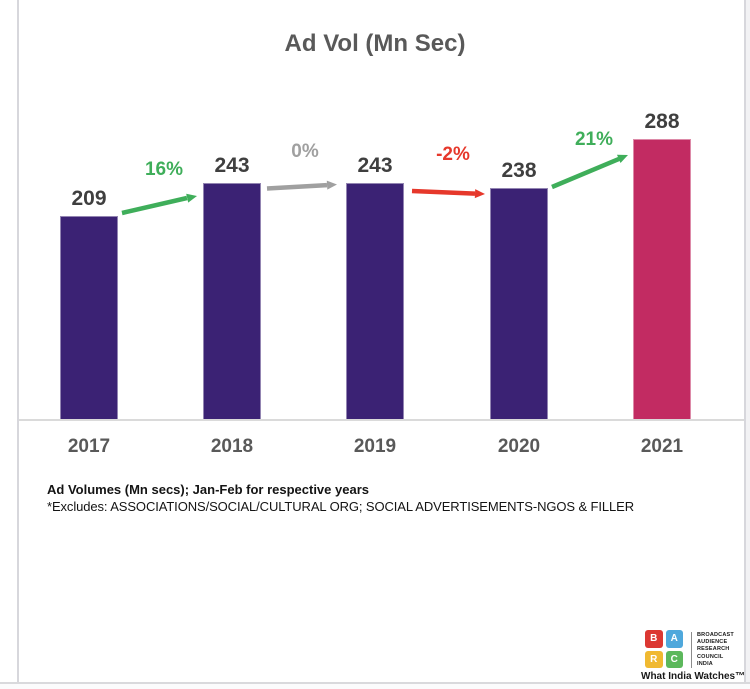  What do you see at coordinates (594, 139) in the screenshot?
I see `pct-label-21: 21%` at bounding box center [594, 139].